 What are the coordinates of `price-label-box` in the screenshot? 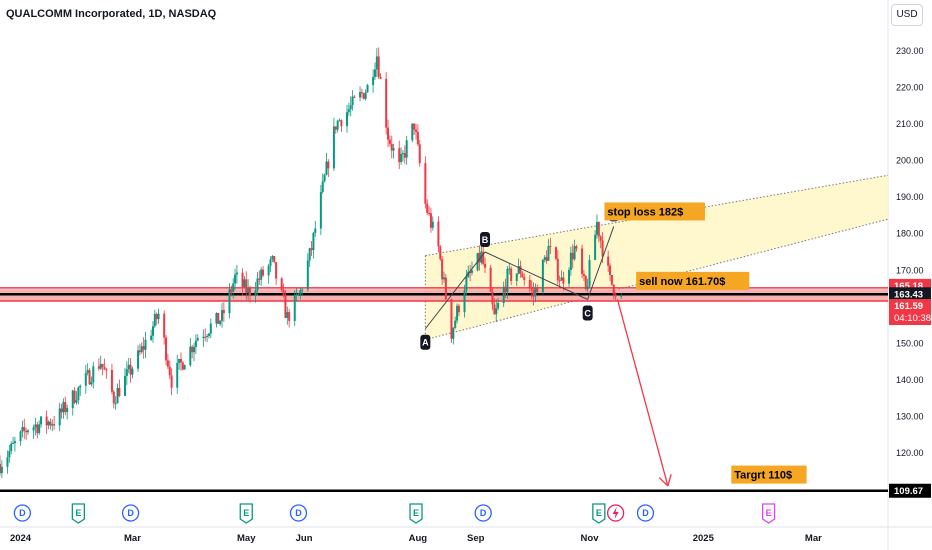 It's located at (910, 312).